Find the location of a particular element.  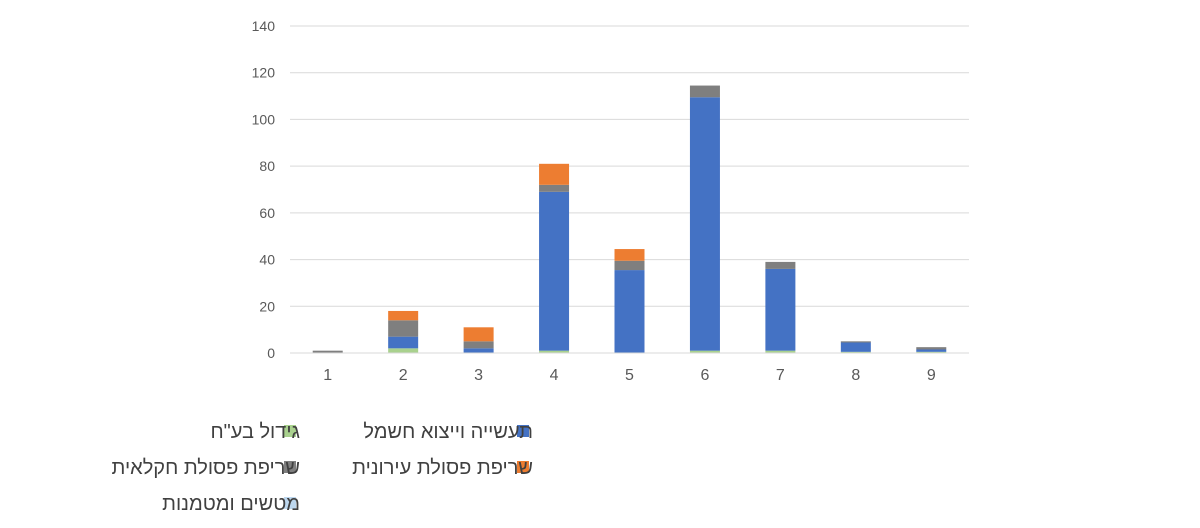

y-tick-label: 0 is located at coordinates (271, 353).